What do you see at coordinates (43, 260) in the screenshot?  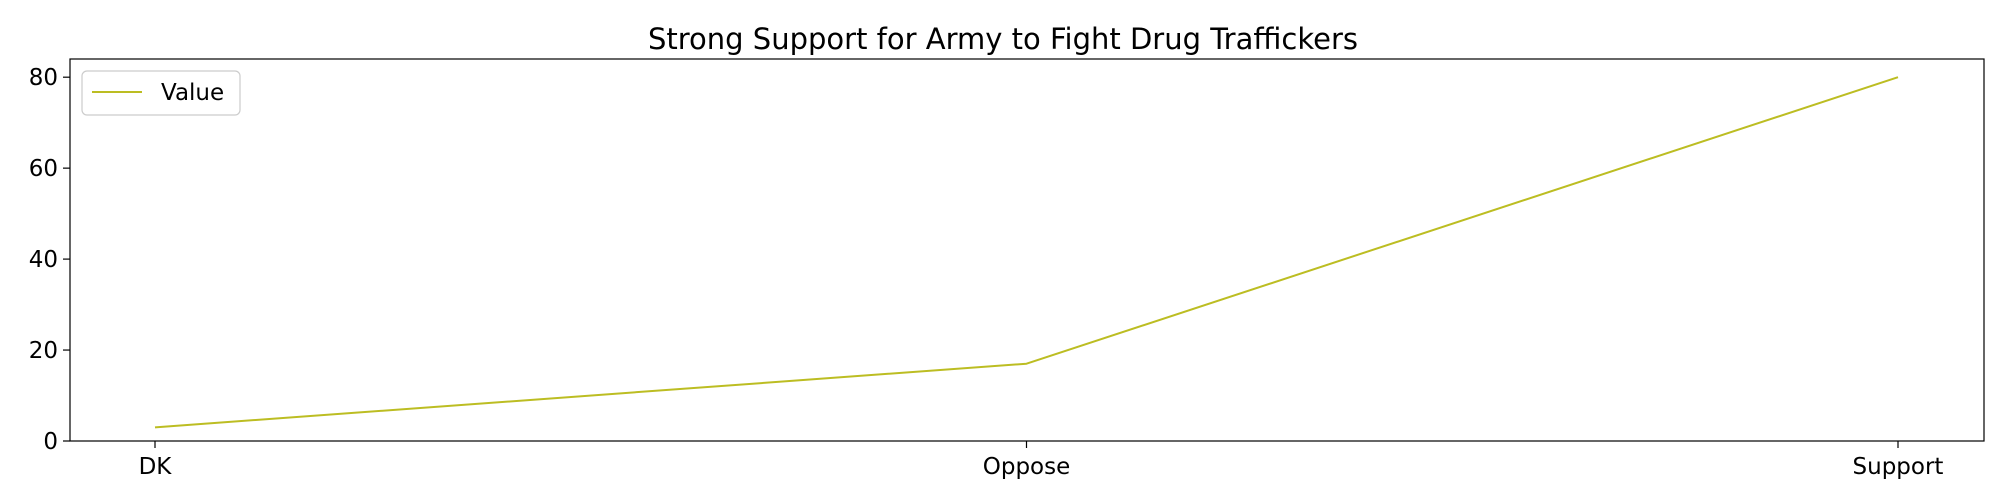 I see `y-tick-label: 40` at bounding box center [43, 260].